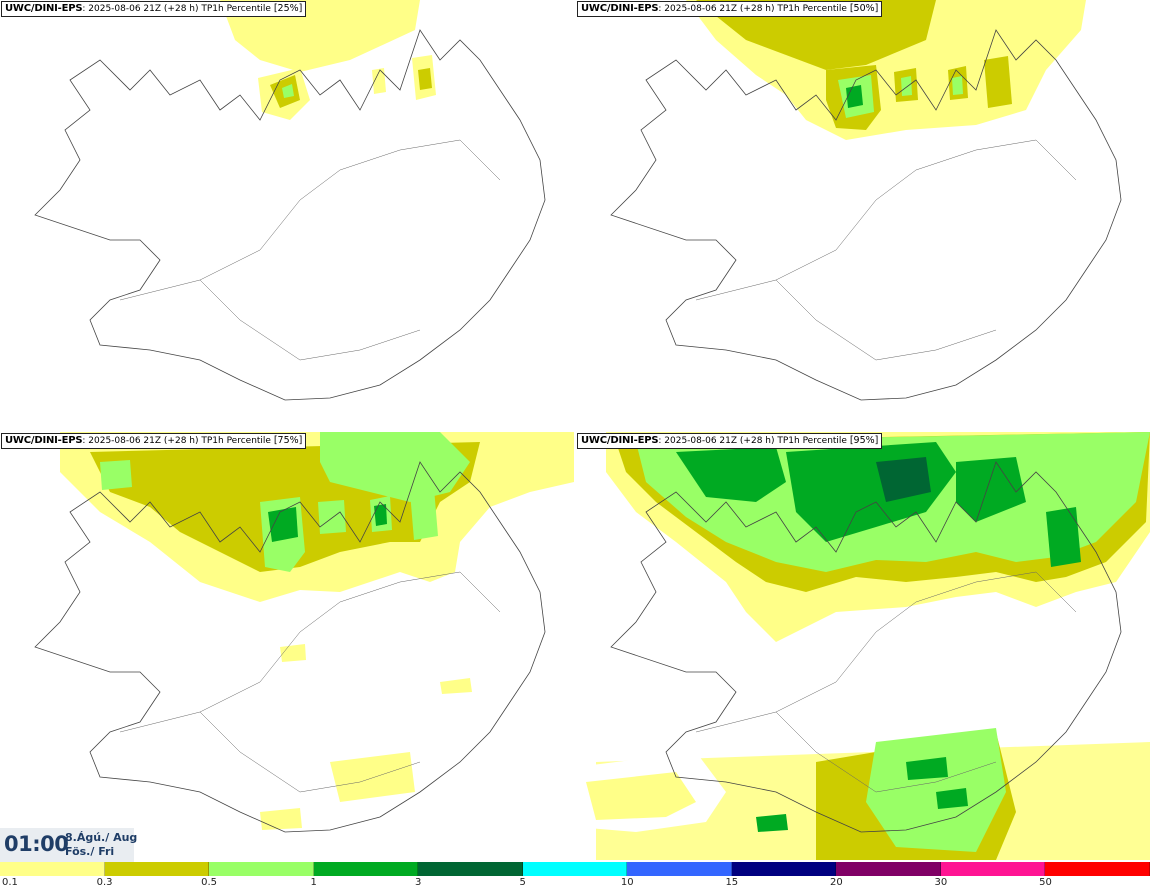 Image resolution: width=1150 pixels, height=891 pixels. Describe the element at coordinates (1045, 882) in the screenshot. I see `legend-label: 50` at that location.